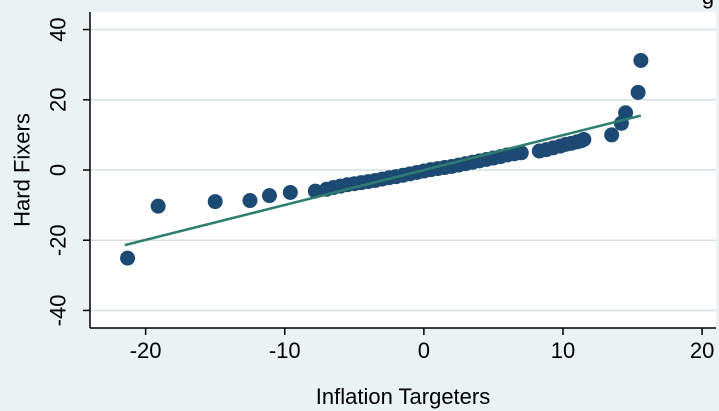 This screenshot has height=411, width=719. I want to click on x-ticks: -20 -10 0 10 20, so click(422, 345).